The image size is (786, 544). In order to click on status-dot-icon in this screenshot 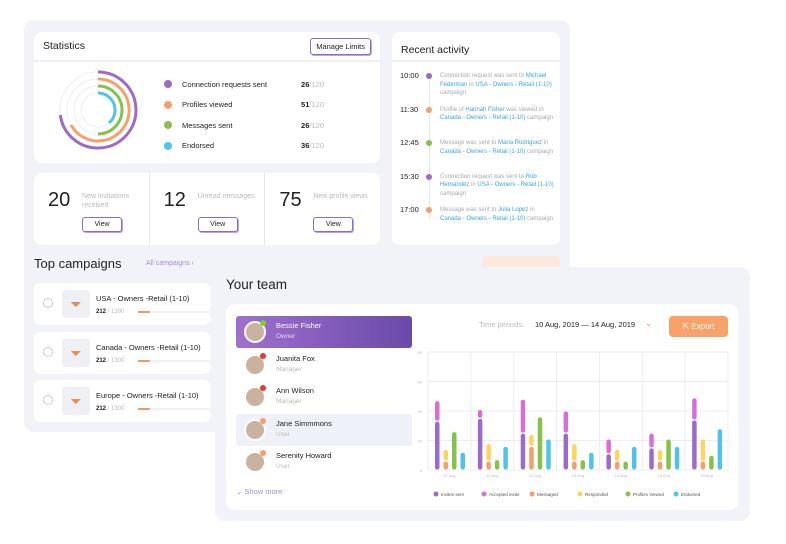, I will do `click(263, 420)`.